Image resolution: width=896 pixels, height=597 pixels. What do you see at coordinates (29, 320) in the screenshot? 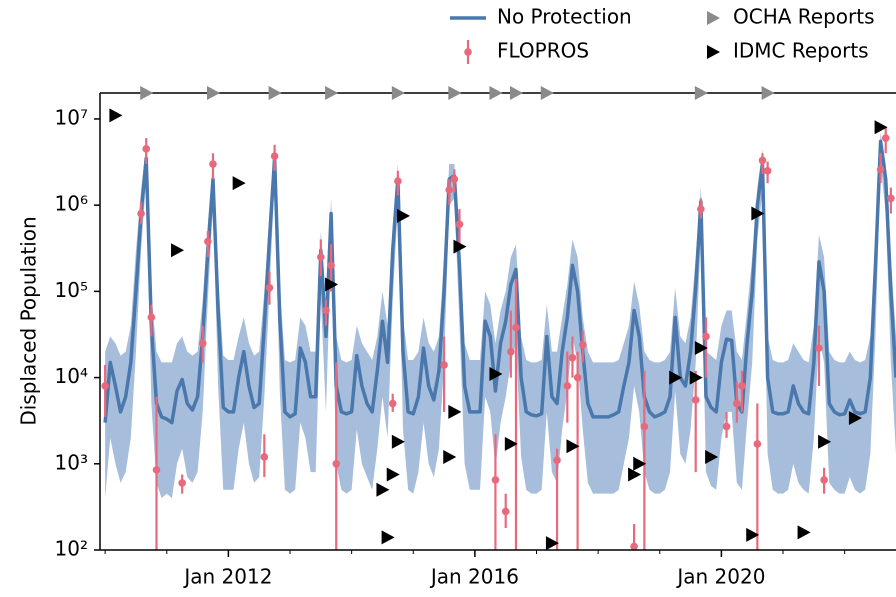
I see `y-axis-label: Displaced Population` at bounding box center [29, 320].